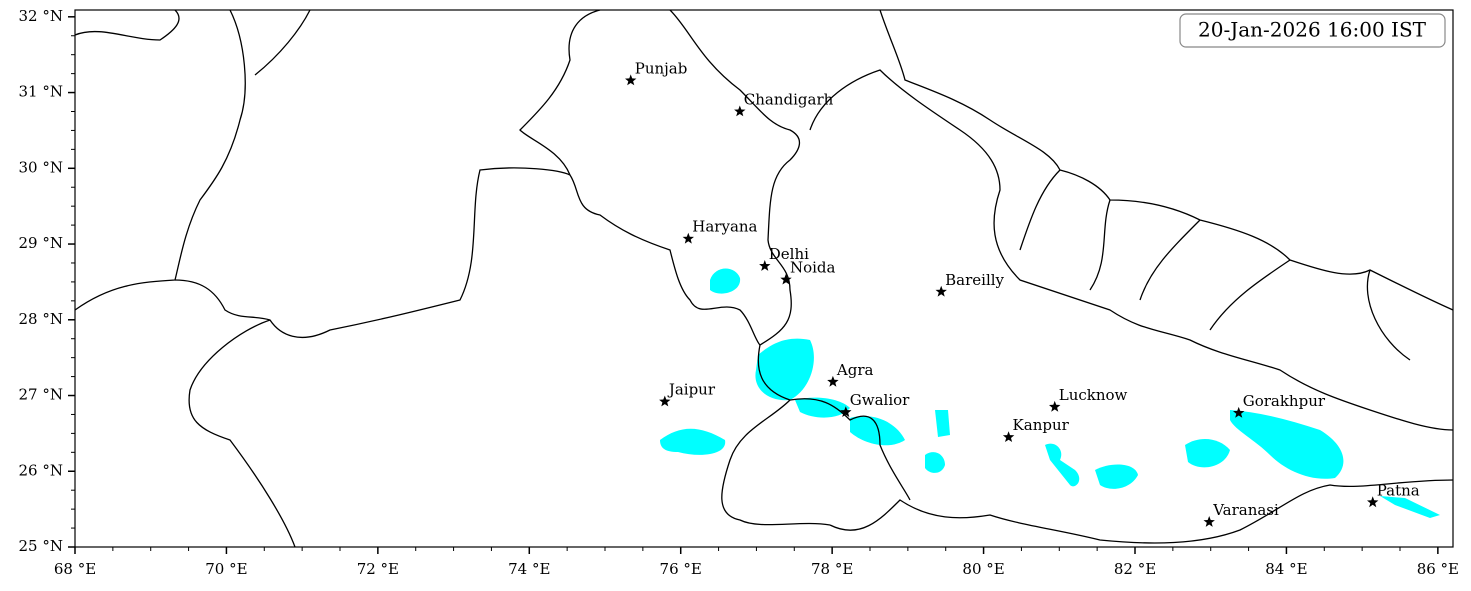 This screenshot has height=591, width=1471. What do you see at coordinates (789, 99) in the screenshot?
I see `city-label: Chandigarh` at bounding box center [789, 99].